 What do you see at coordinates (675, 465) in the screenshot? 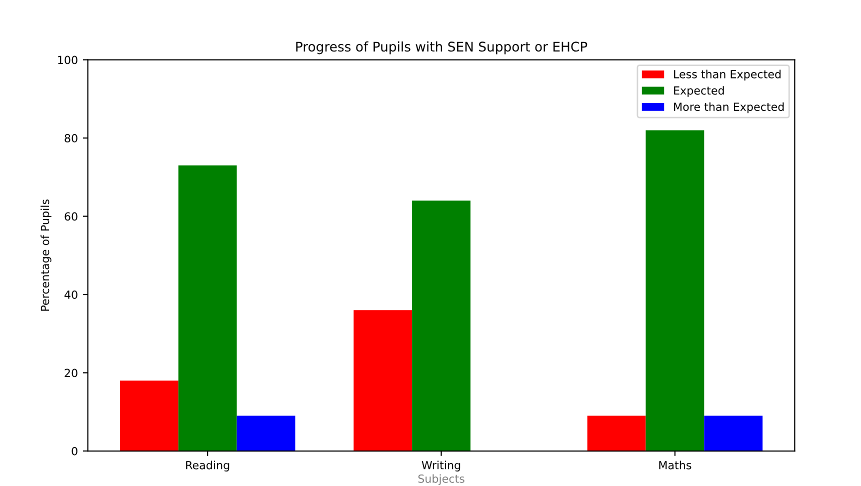
I see `x-tick-label: Maths` at bounding box center [675, 465].